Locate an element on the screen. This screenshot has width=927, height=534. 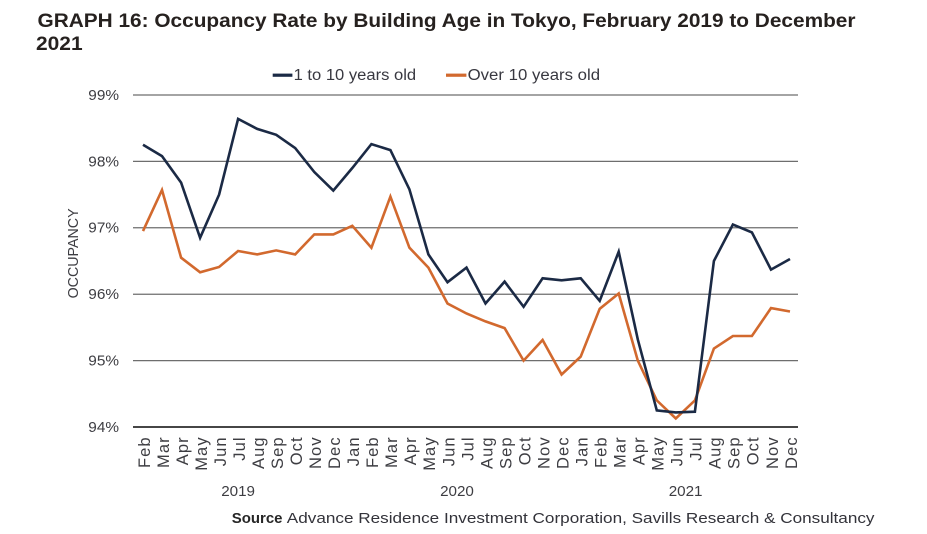
svg-text: 95% is located at coordinates (103, 361).